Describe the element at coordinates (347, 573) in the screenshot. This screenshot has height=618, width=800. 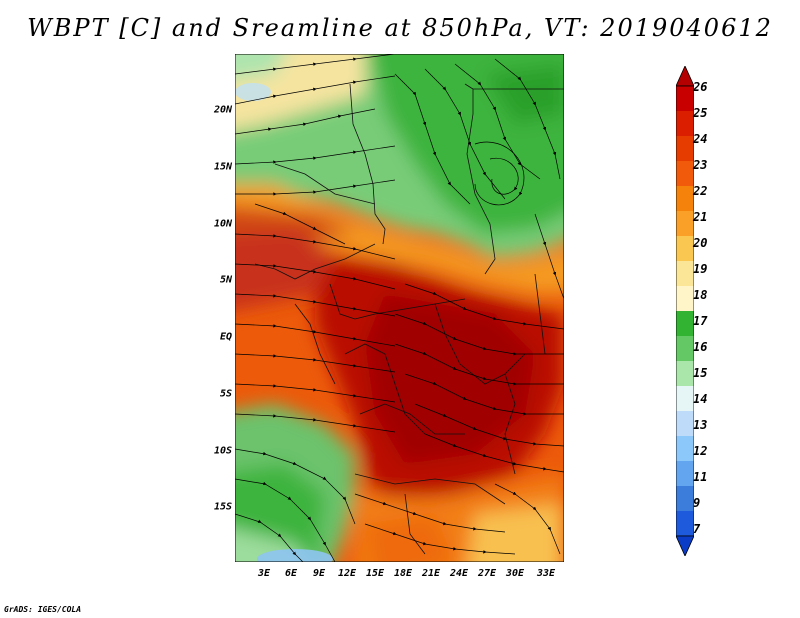
I see `x-tick-label: 12E` at that location.